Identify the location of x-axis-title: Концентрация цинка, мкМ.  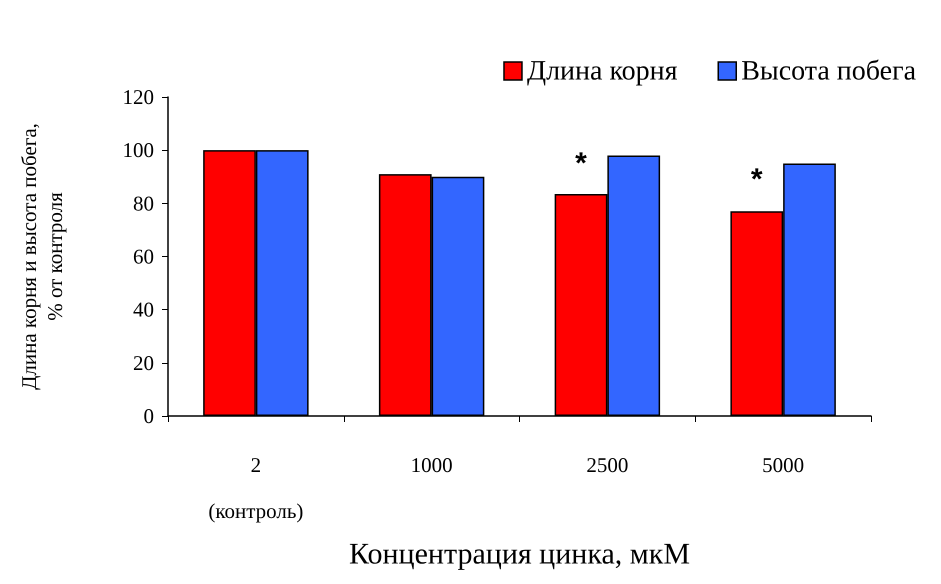
(519, 553).